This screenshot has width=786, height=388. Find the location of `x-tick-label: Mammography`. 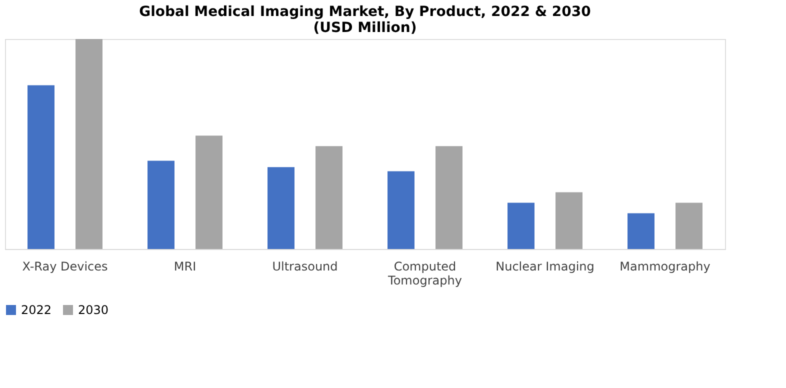

x-tick-label: Mammography is located at coordinates (665, 267).